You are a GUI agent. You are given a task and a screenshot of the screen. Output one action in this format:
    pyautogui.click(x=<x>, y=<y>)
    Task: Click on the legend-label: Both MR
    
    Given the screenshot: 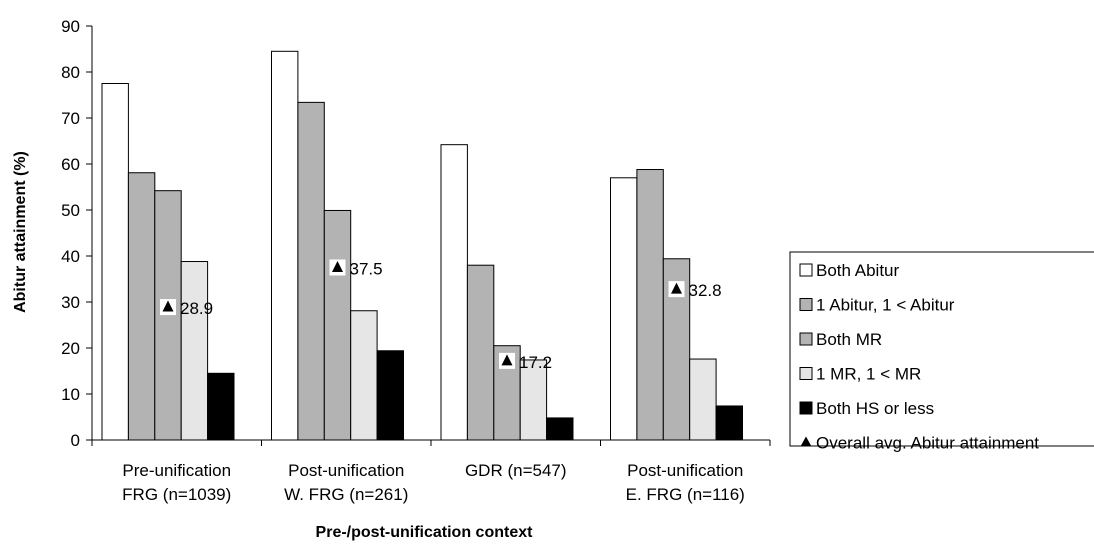 What is the action you would take?
    pyautogui.click(x=849, y=339)
    